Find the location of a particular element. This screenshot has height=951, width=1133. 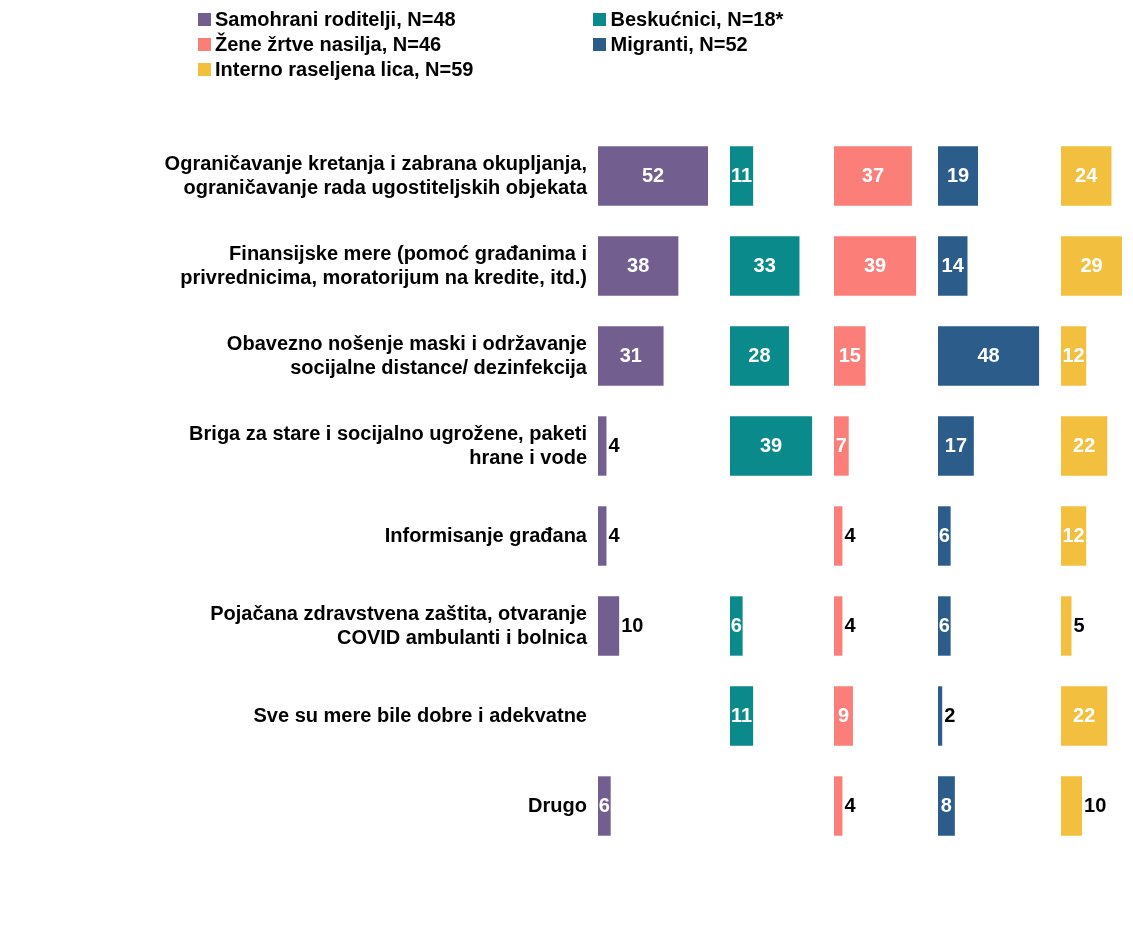

y-tick-label: Finansijske mere (pomoć građanima i privrednicima, moratorijum na kredite, itd.) is located at coordinates (383, 264).